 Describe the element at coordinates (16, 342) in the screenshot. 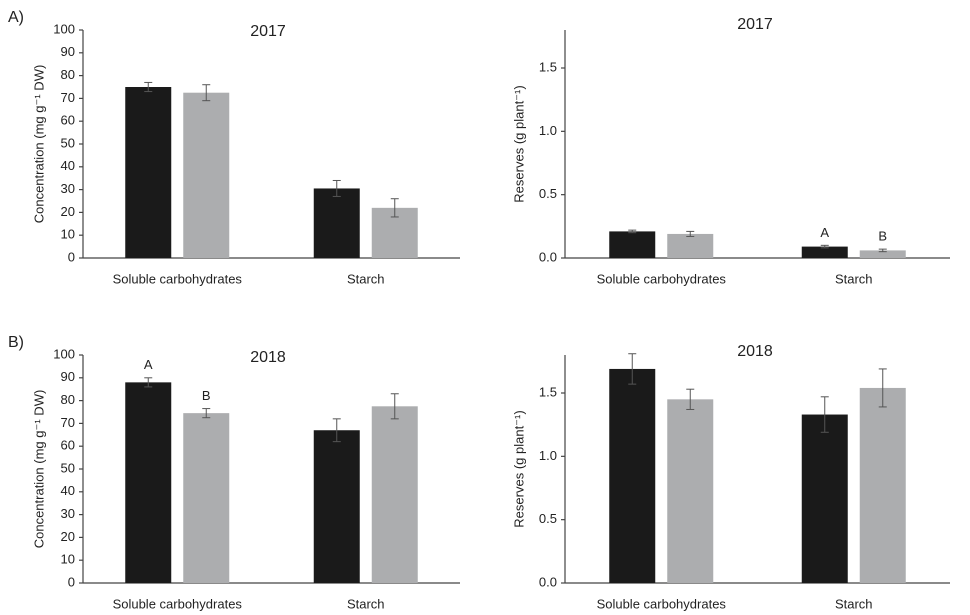

I see `panel-label: B)` at that location.